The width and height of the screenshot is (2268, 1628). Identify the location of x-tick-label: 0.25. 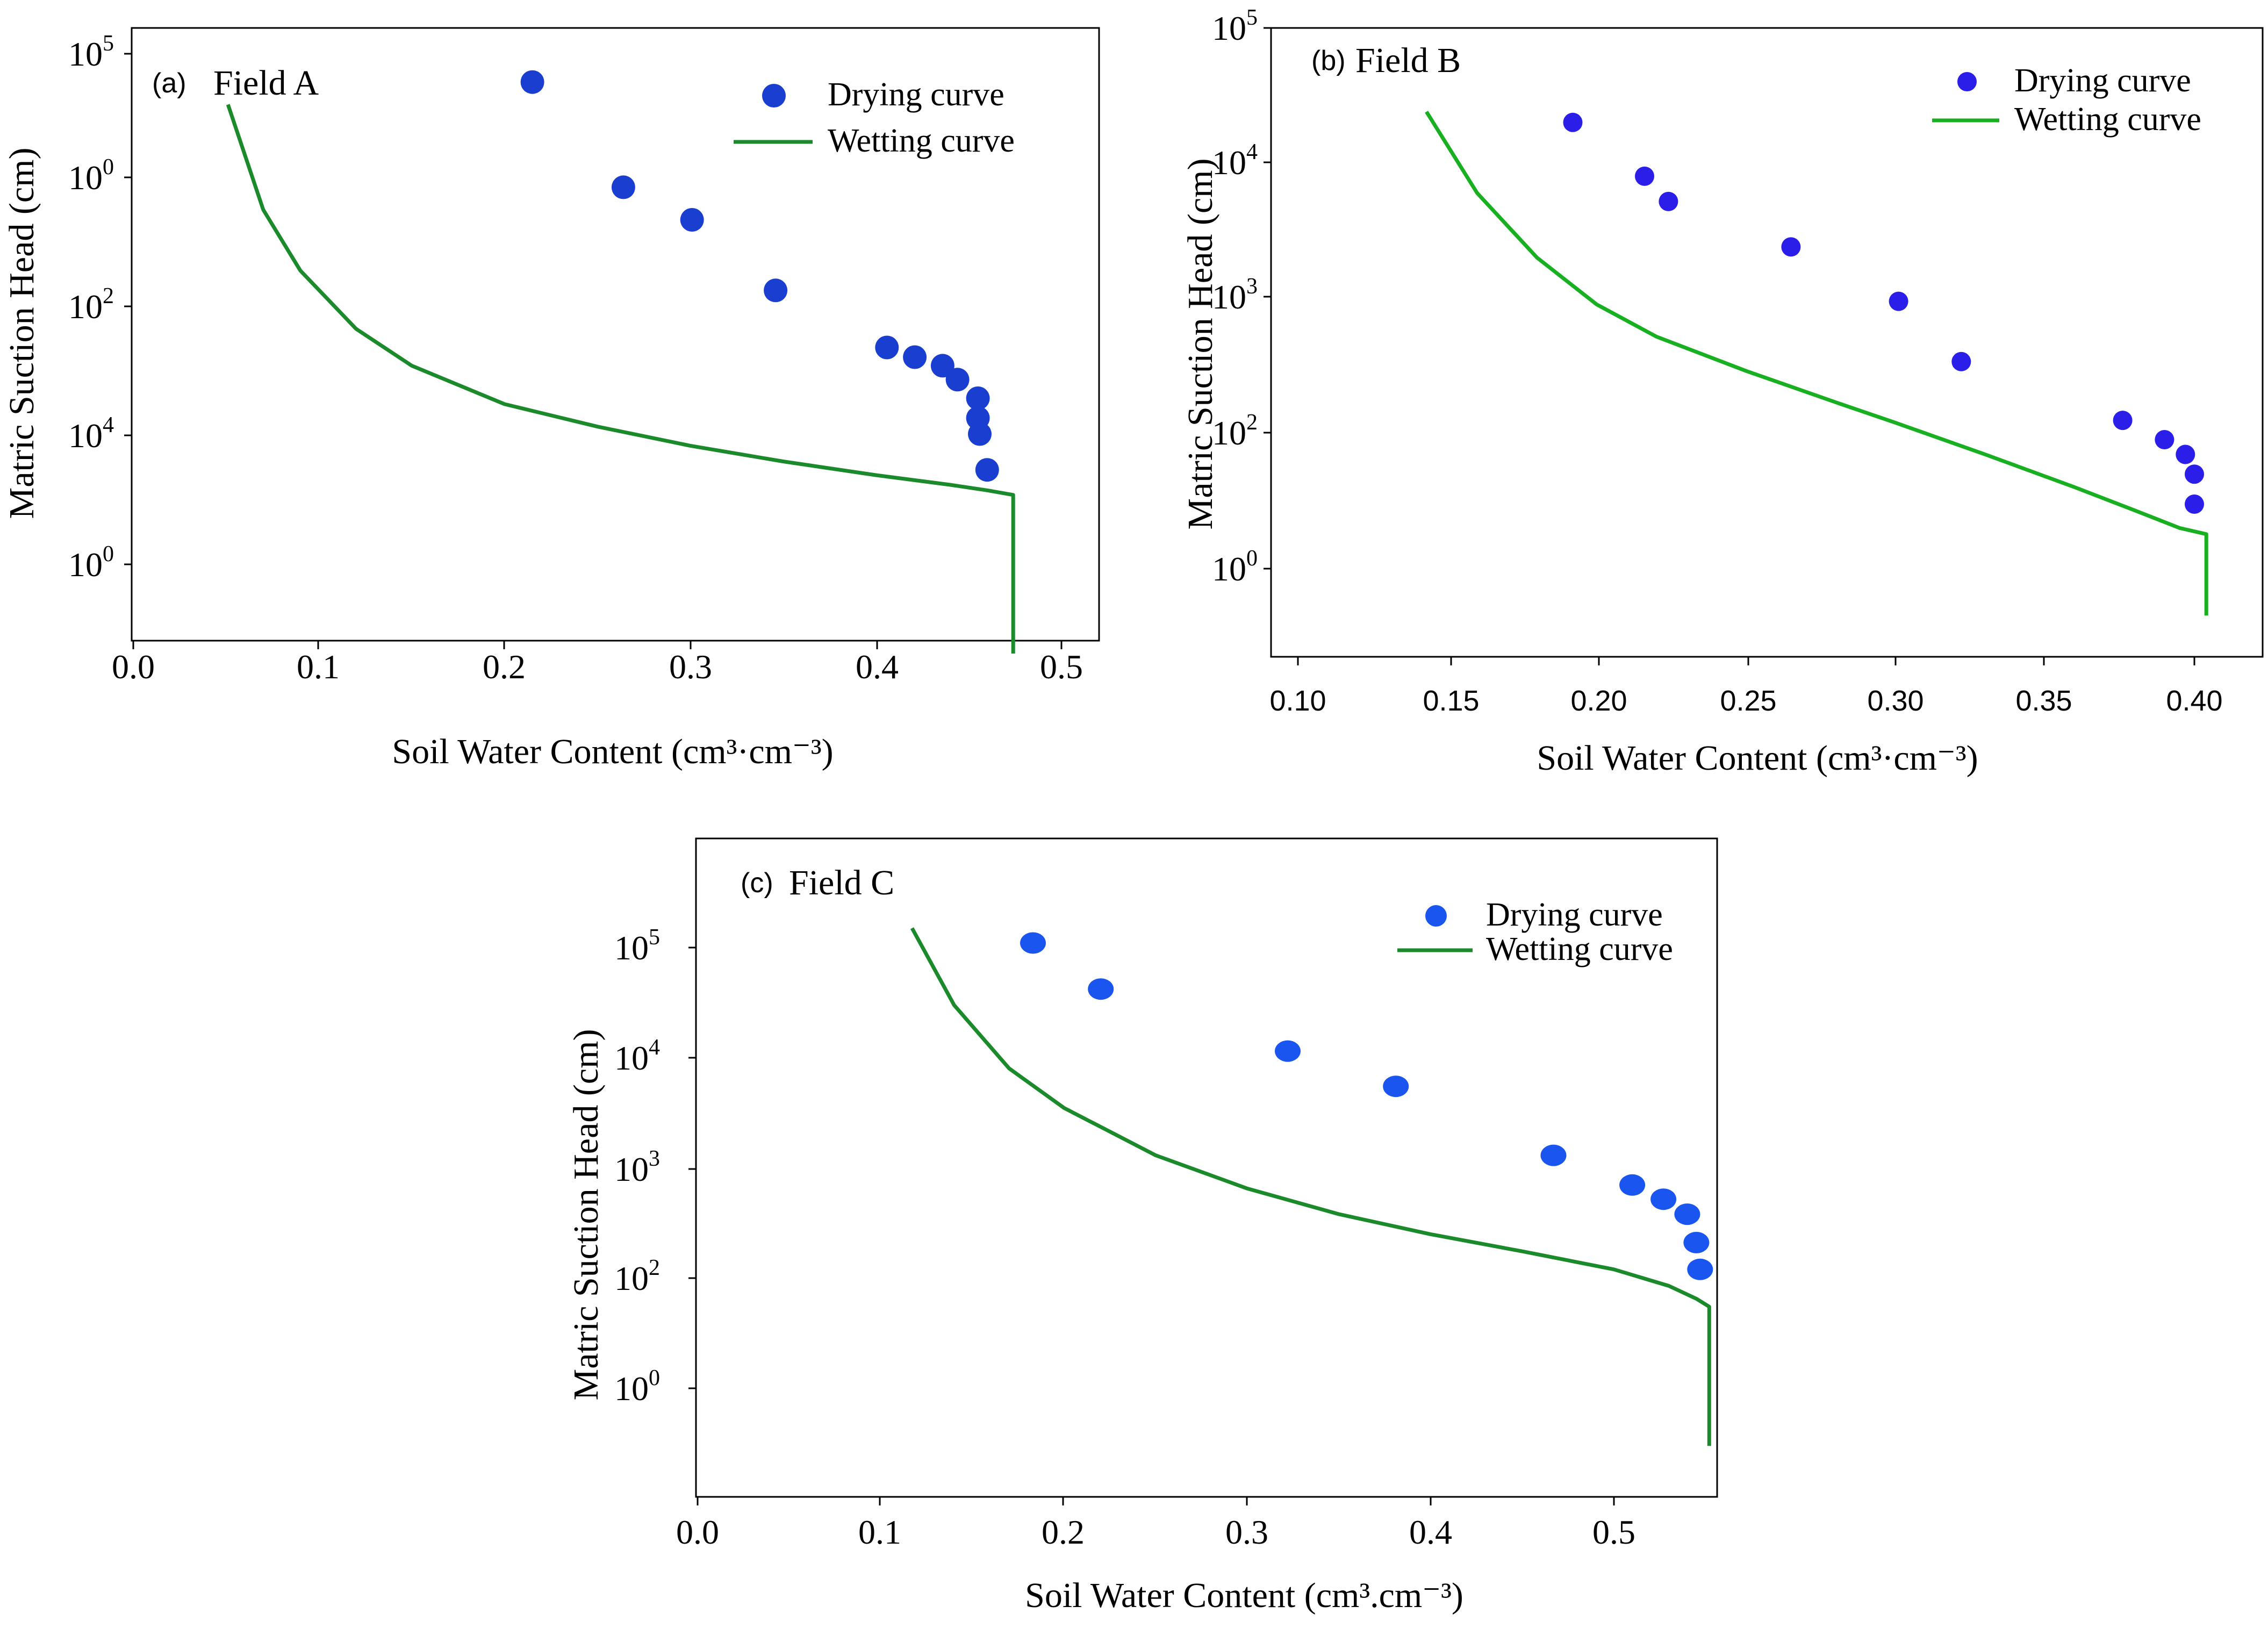
(1748, 701).